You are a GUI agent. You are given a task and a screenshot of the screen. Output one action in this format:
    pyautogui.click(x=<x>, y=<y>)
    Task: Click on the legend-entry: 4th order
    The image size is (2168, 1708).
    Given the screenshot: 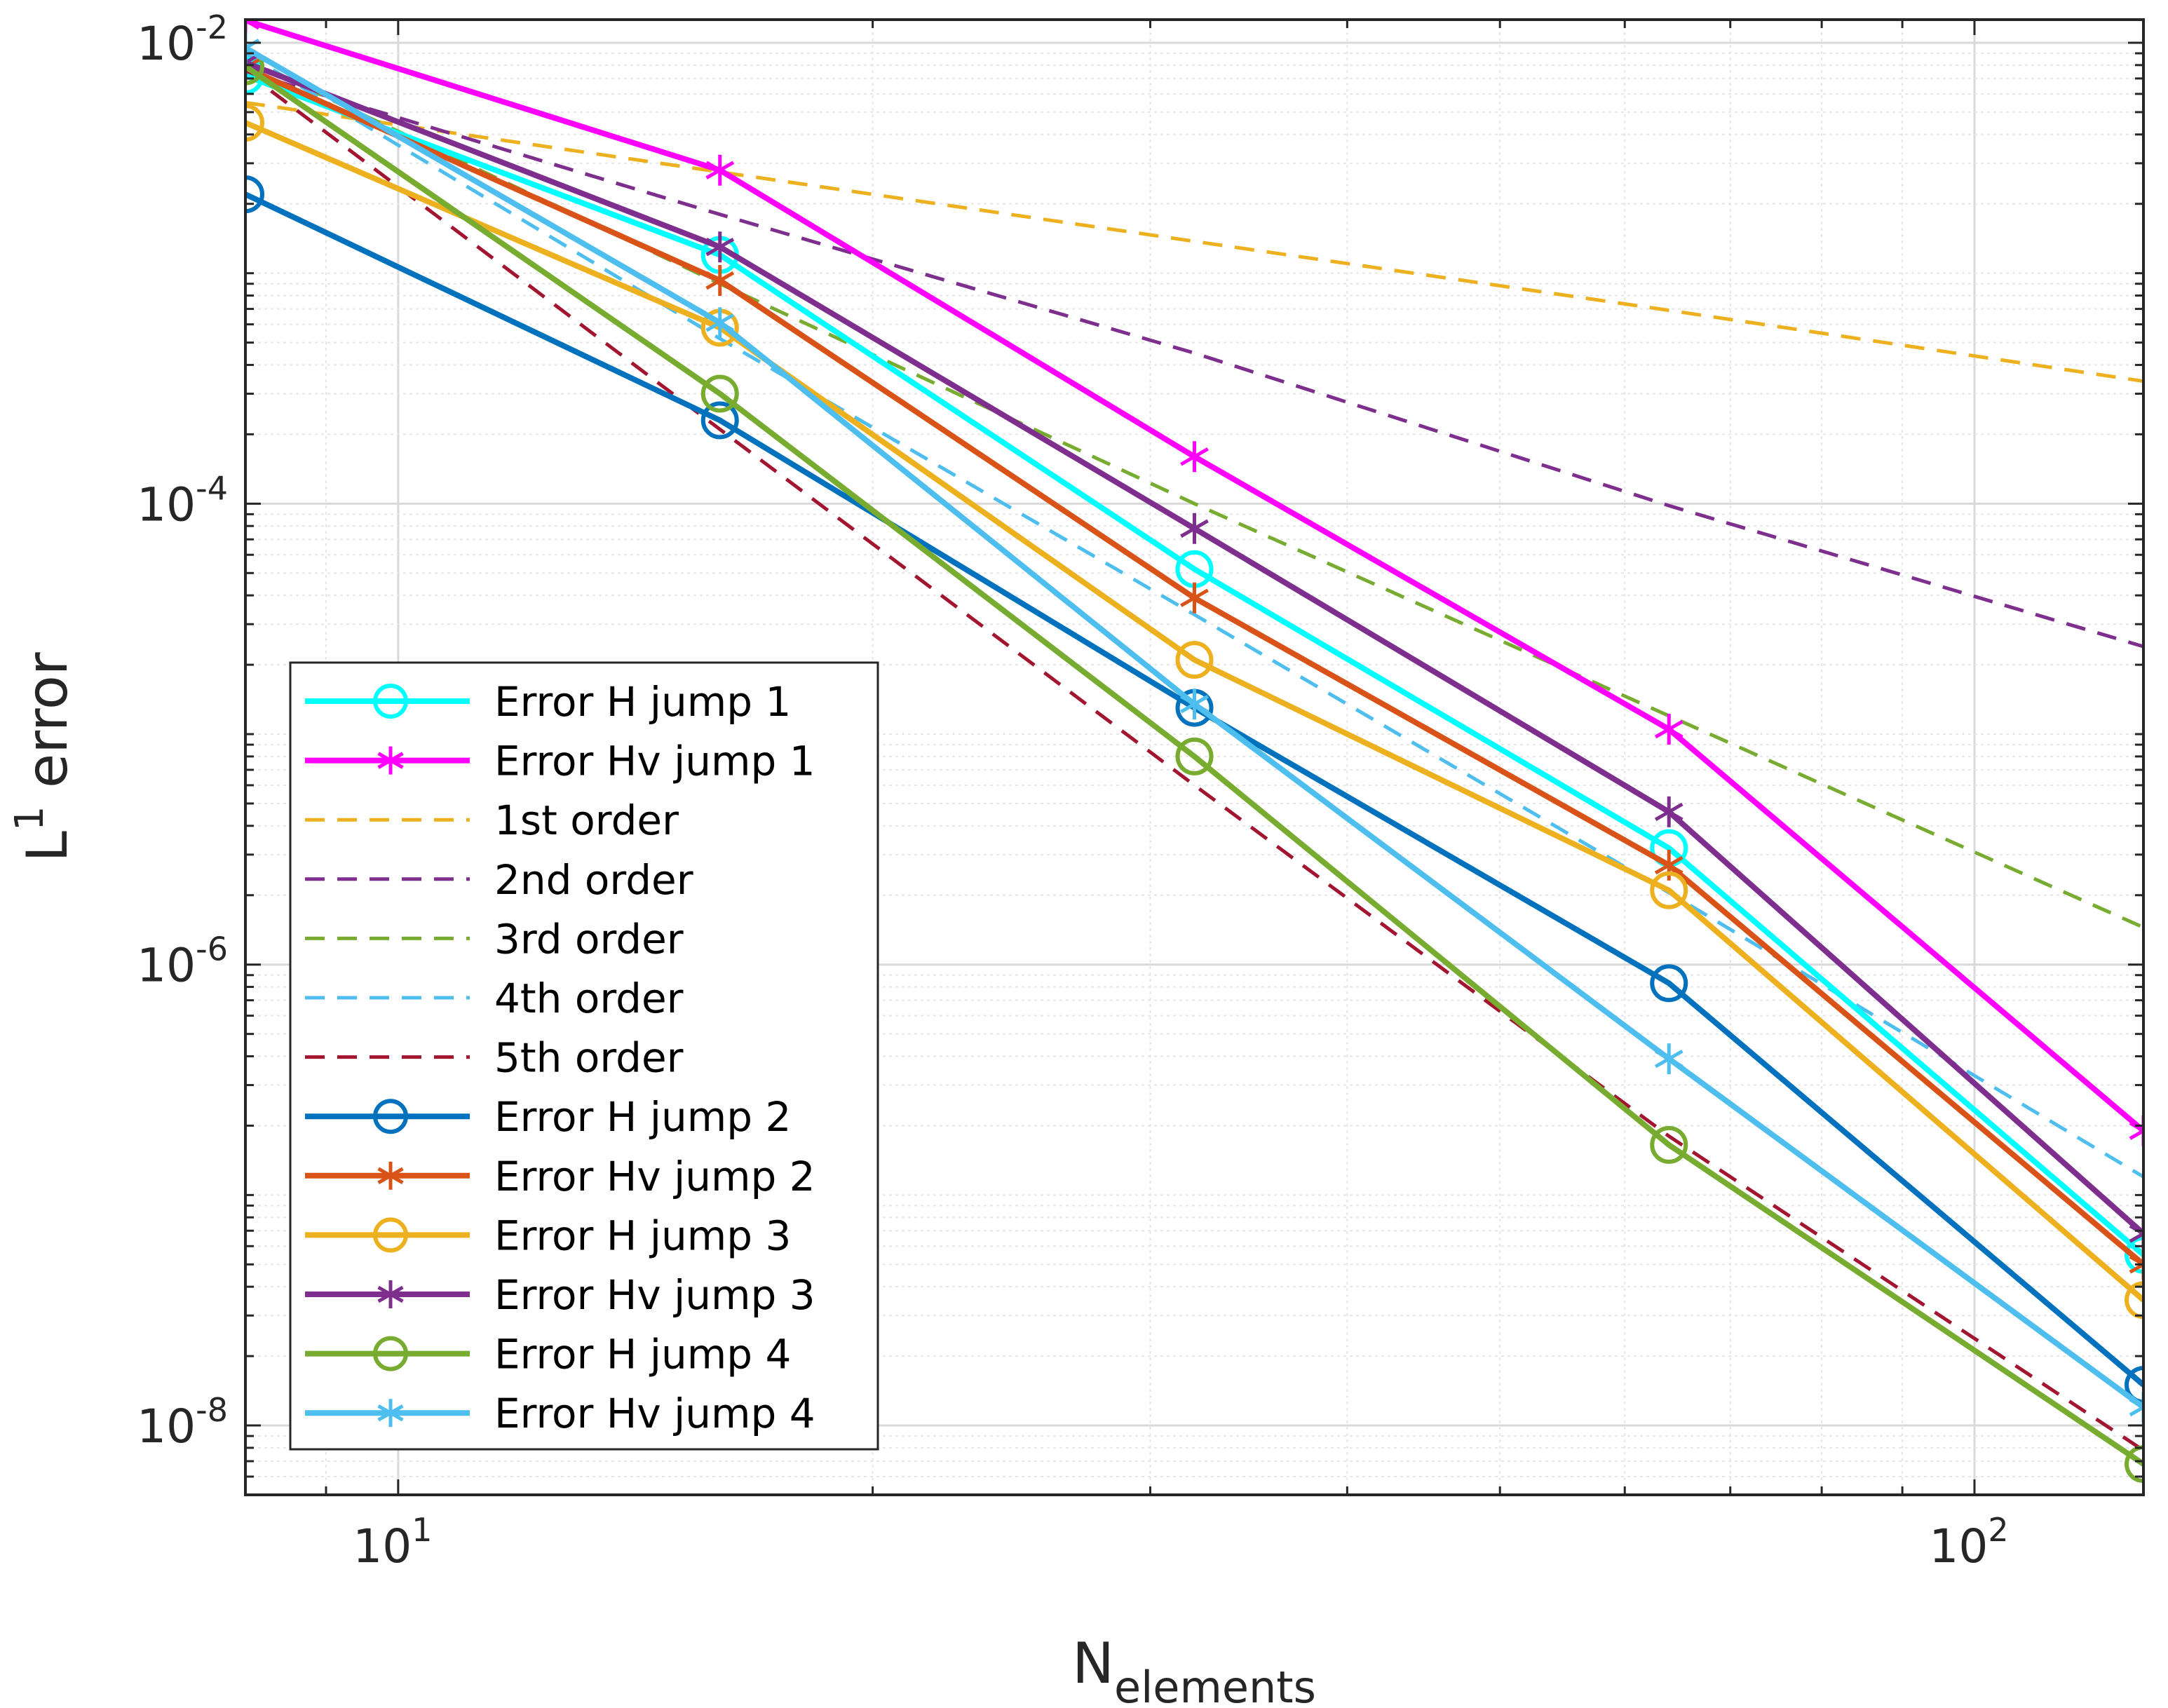 What is the action you would take?
    pyautogui.click(x=494, y=999)
    